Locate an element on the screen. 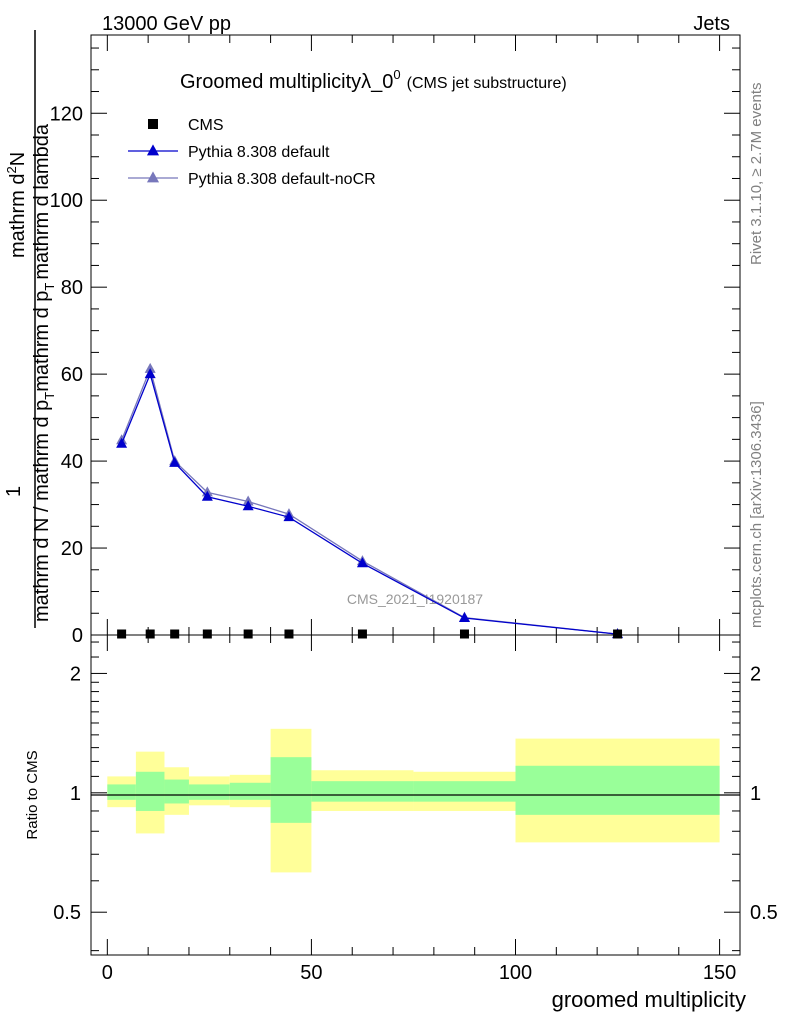  ratio-ytick-label-right: 0.5 is located at coordinates (764, 913).